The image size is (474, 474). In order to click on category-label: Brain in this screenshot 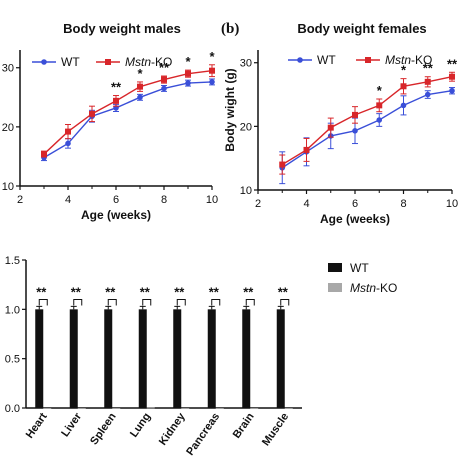, I will do `click(244, 426)`.